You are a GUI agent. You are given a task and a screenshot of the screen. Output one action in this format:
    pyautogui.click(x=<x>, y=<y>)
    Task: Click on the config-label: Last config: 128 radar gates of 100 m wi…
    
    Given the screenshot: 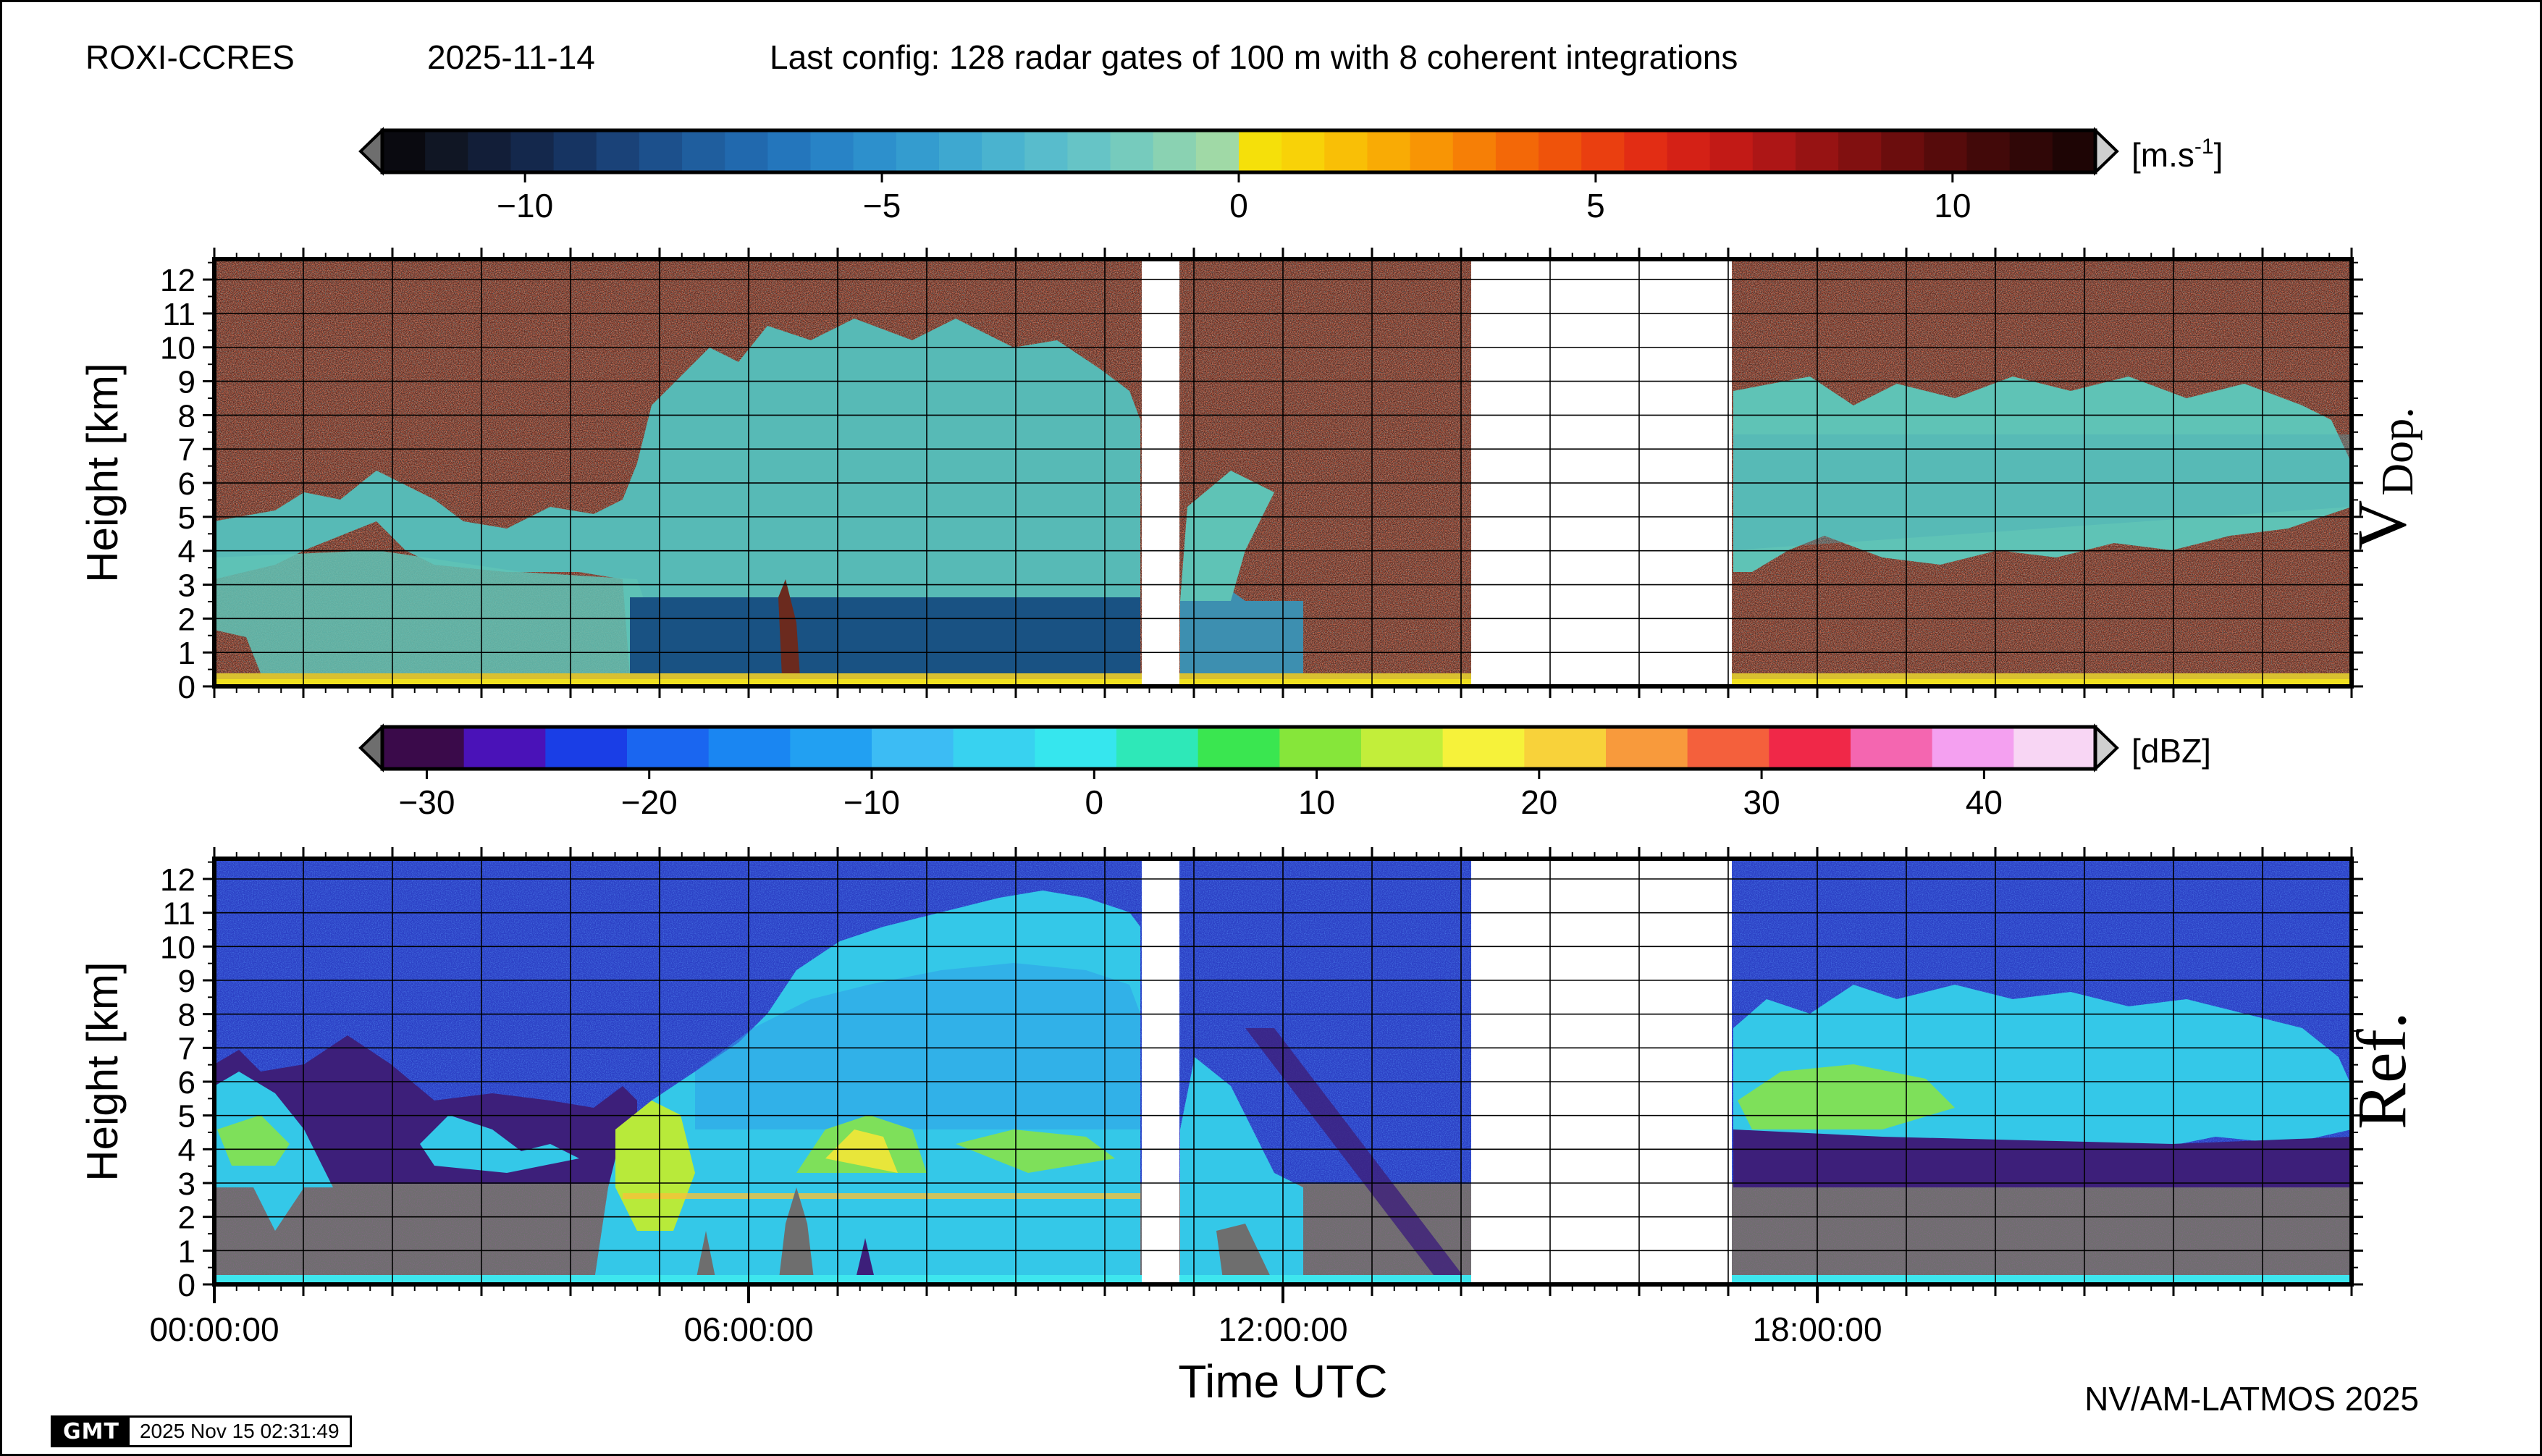 What is the action you would take?
    pyautogui.click(x=1254, y=57)
    